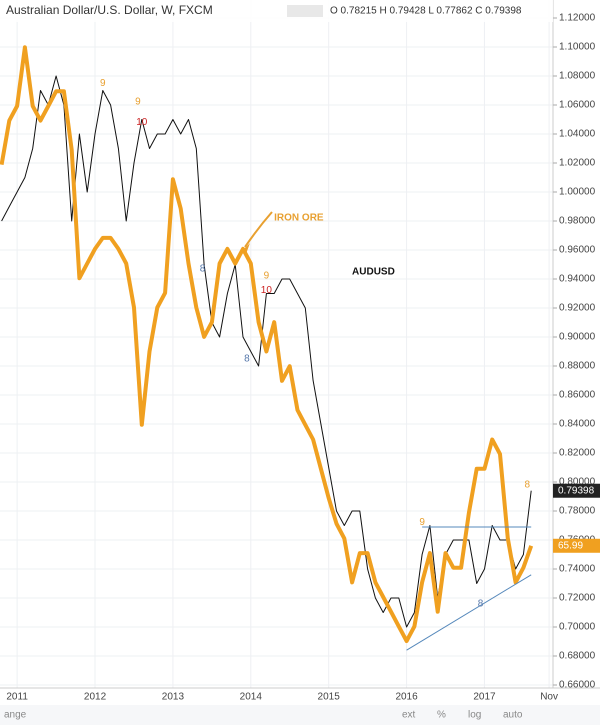 The height and width of the screenshot is (725, 600). I want to click on x-tick-label: Nov, so click(549, 697).